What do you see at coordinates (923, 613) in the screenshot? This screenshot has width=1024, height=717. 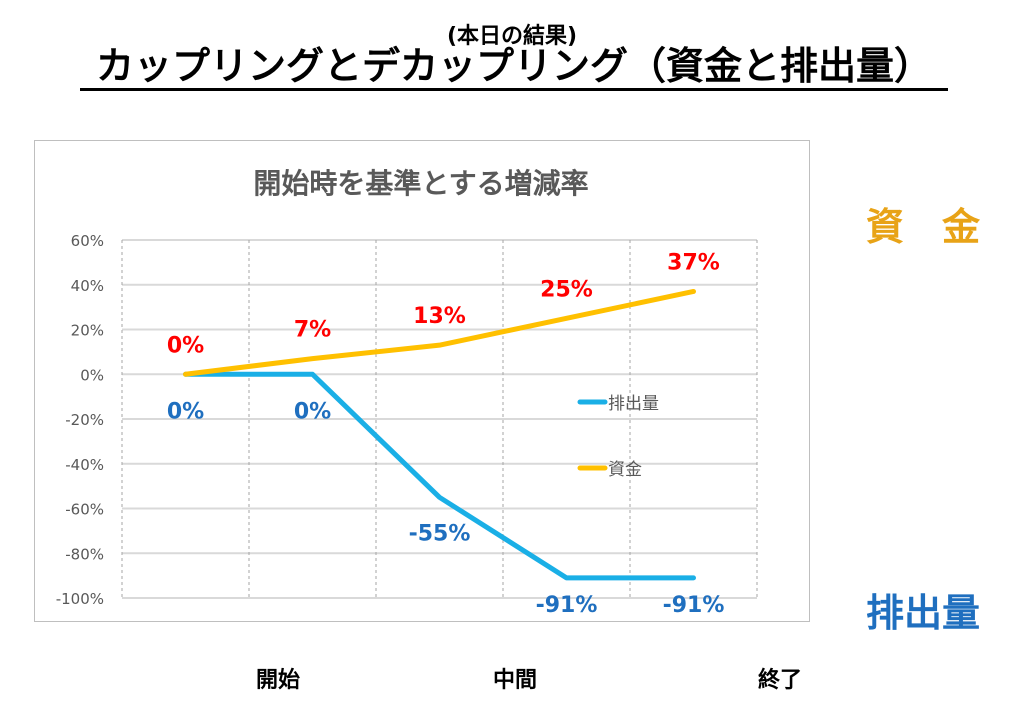 I see `emission-side-label: 排出量` at bounding box center [923, 613].